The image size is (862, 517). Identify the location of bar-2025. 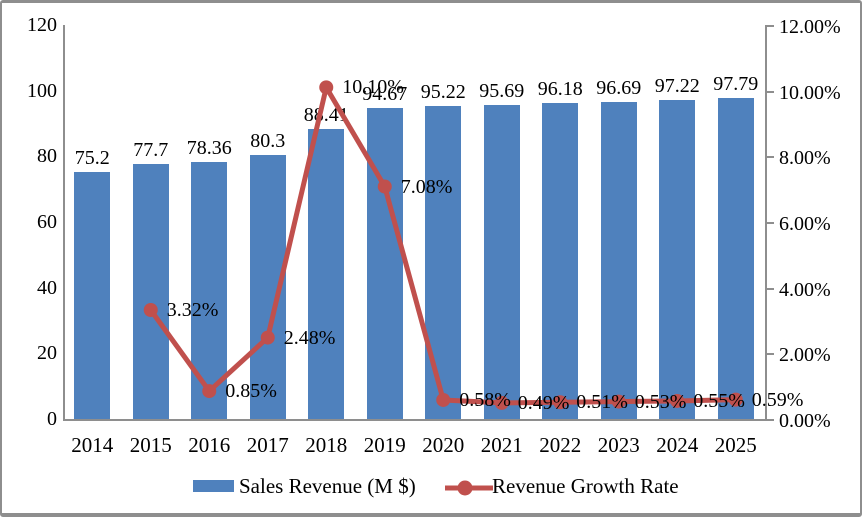
(735, 258).